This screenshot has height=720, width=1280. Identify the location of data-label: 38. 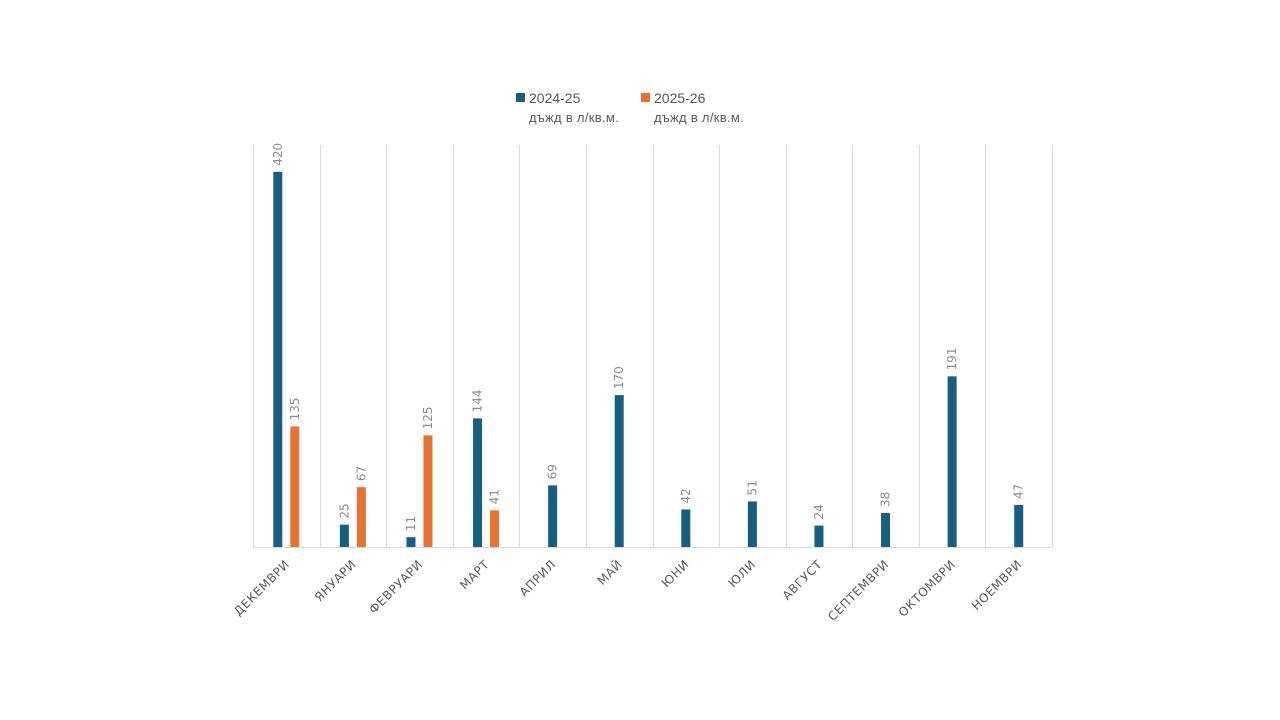
(886, 499).